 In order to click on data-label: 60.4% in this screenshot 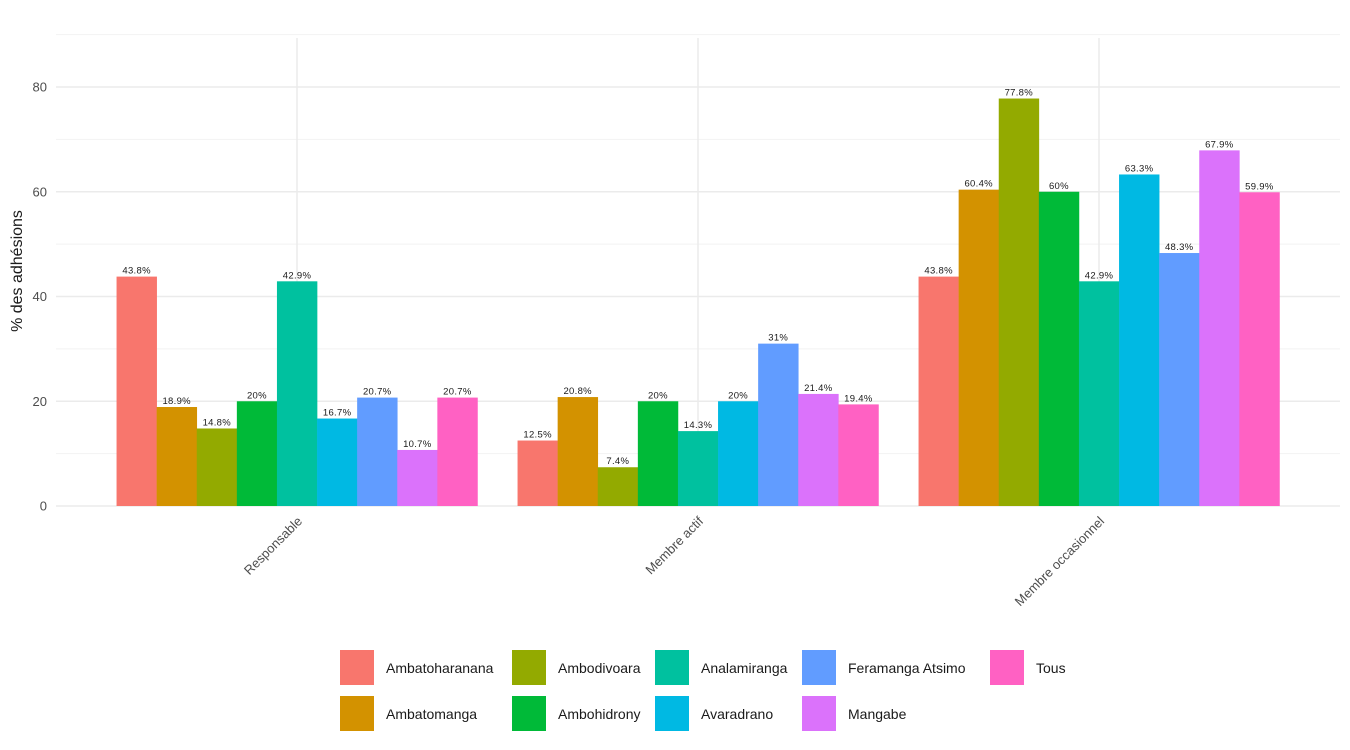, I will do `click(978, 184)`.